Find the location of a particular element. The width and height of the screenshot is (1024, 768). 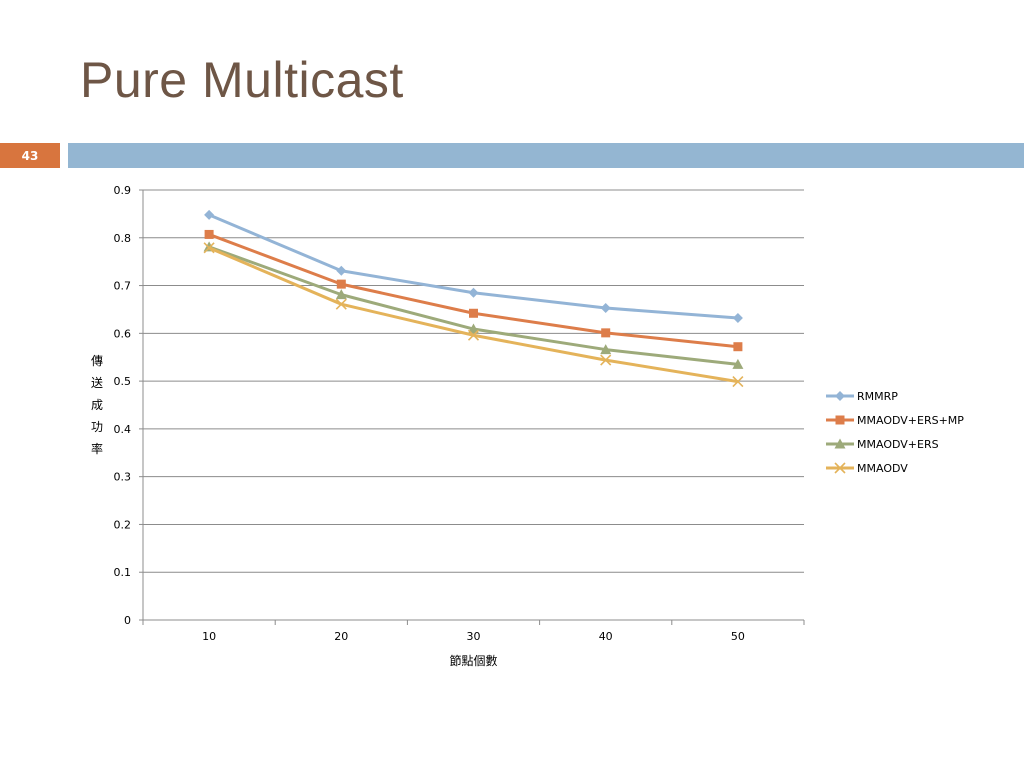

legend-marker-mmaodv-ers-mp is located at coordinates (840, 420).